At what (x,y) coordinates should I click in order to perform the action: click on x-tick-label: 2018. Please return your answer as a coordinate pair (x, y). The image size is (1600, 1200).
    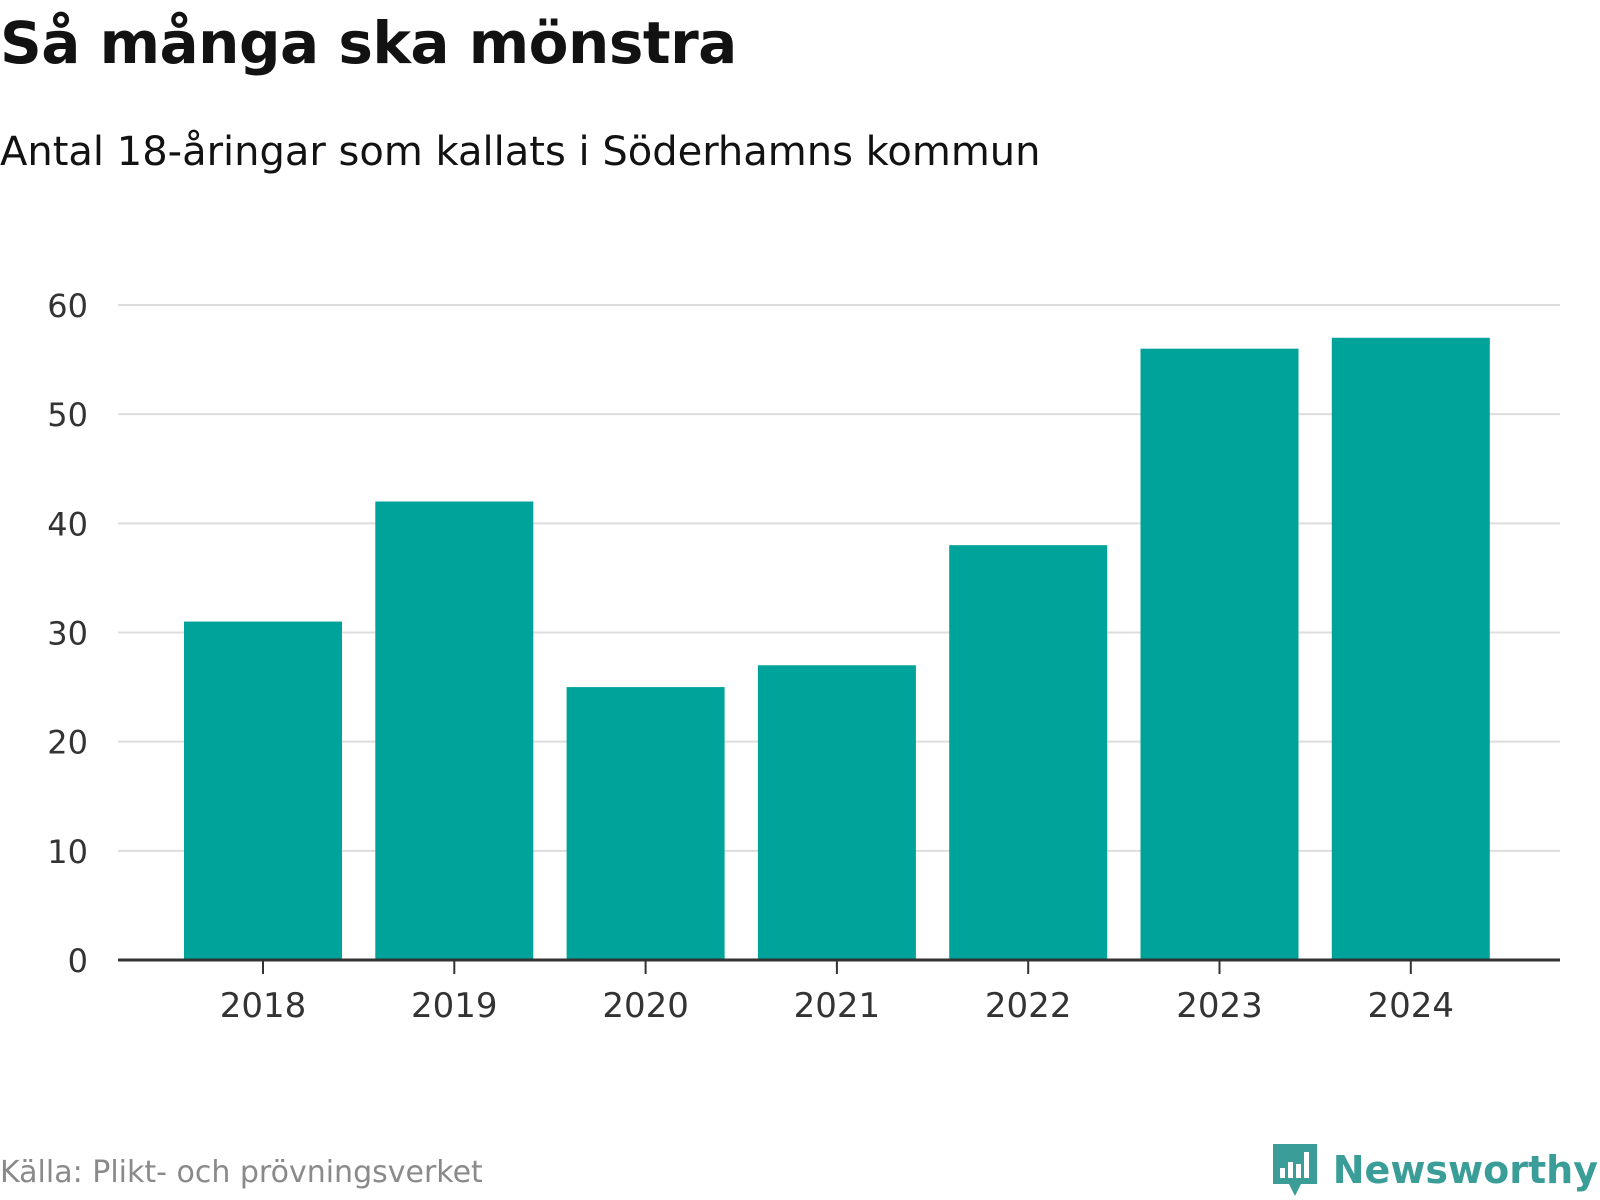
    Looking at the image, I should click on (263, 1006).